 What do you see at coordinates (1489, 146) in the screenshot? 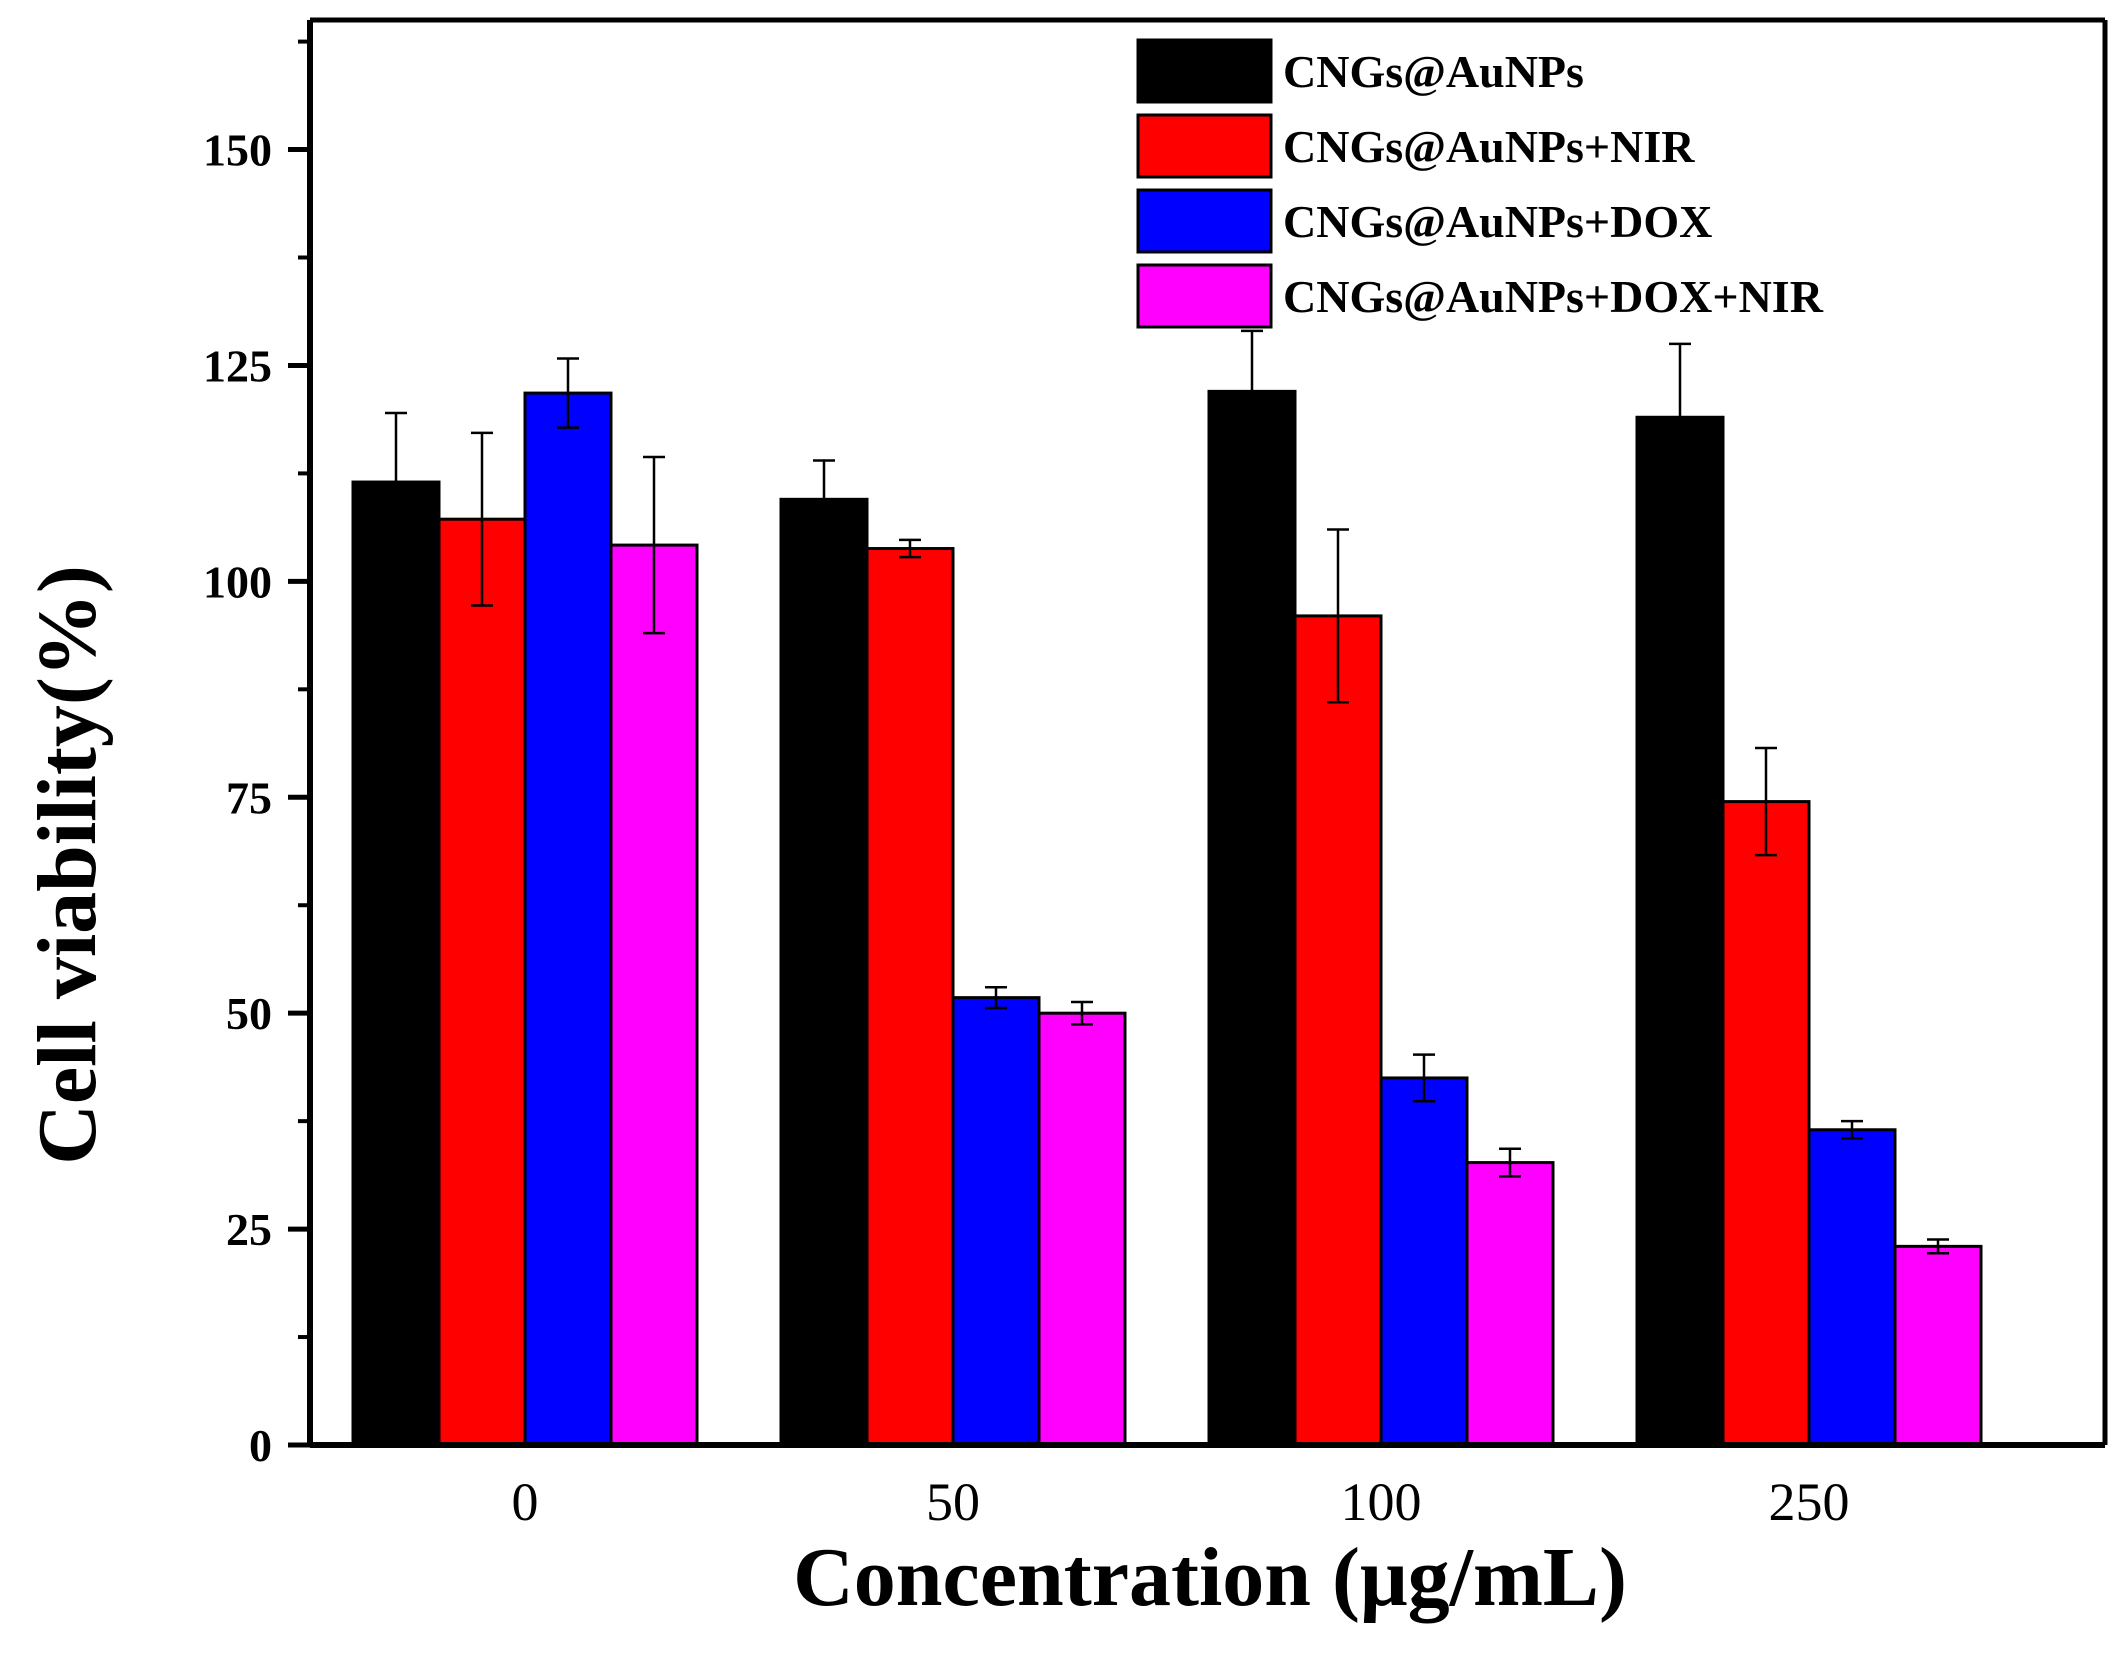
I see `legend-label: CNGs@AuNPs+NIR` at bounding box center [1489, 146].